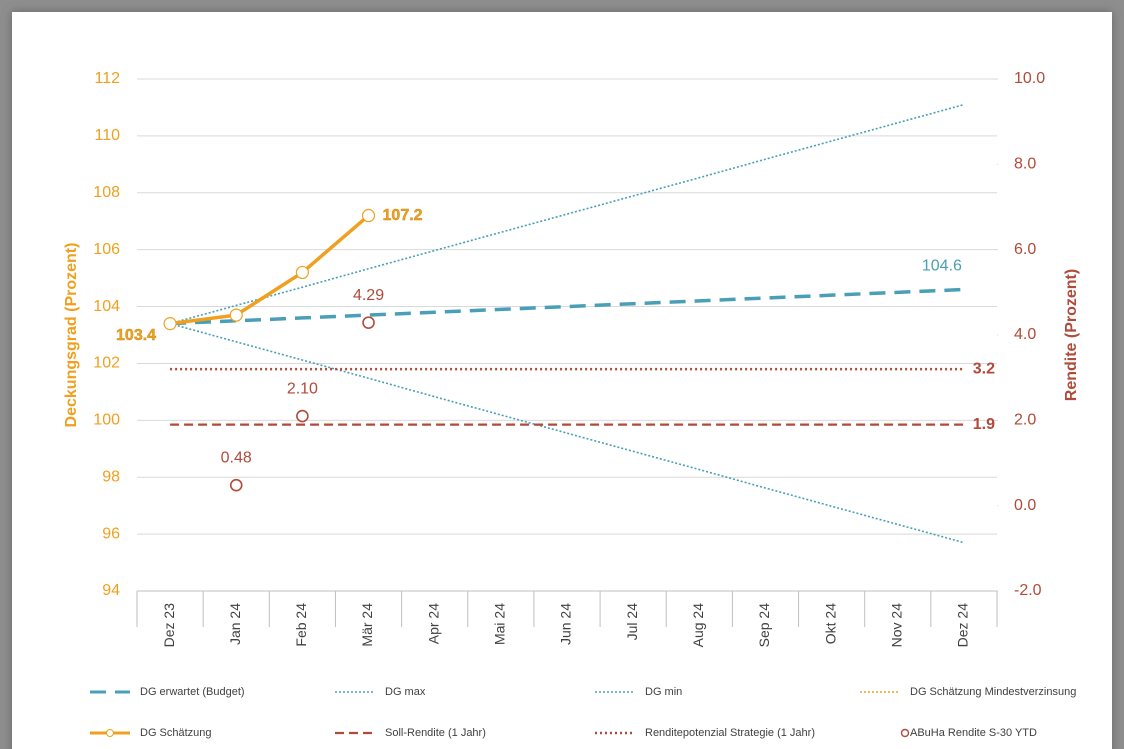  Describe the element at coordinates (435, 733) in the screenshot. I see `legend-label: Soll-Rendite (1 Jahr)` at that location.